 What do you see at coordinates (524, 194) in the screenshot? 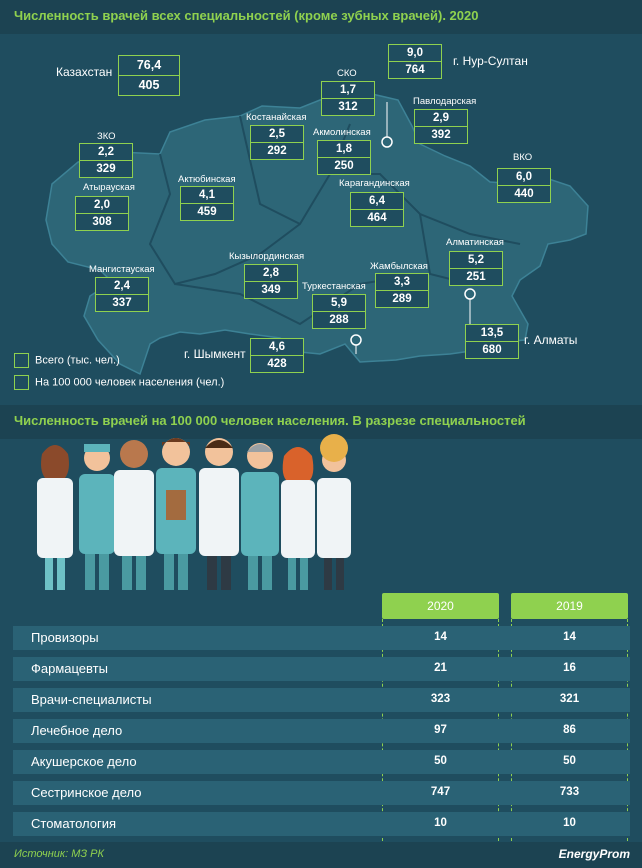
I see `region-per100k: 440` at bounding box center [524, 194].